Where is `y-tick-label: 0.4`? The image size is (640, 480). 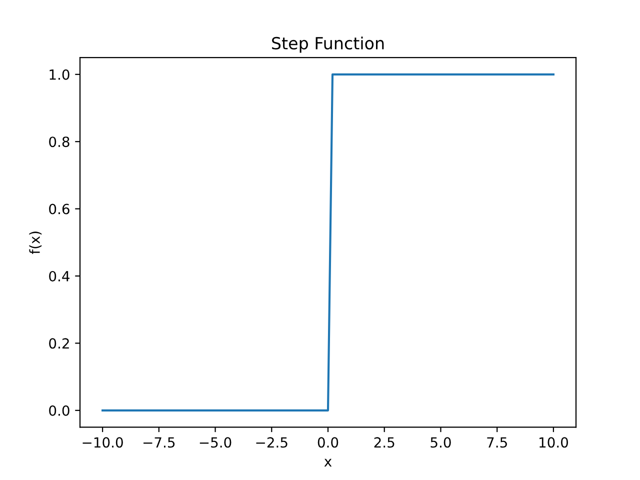
y-tick-label: 0.4 is located at coordinates (59, 276).